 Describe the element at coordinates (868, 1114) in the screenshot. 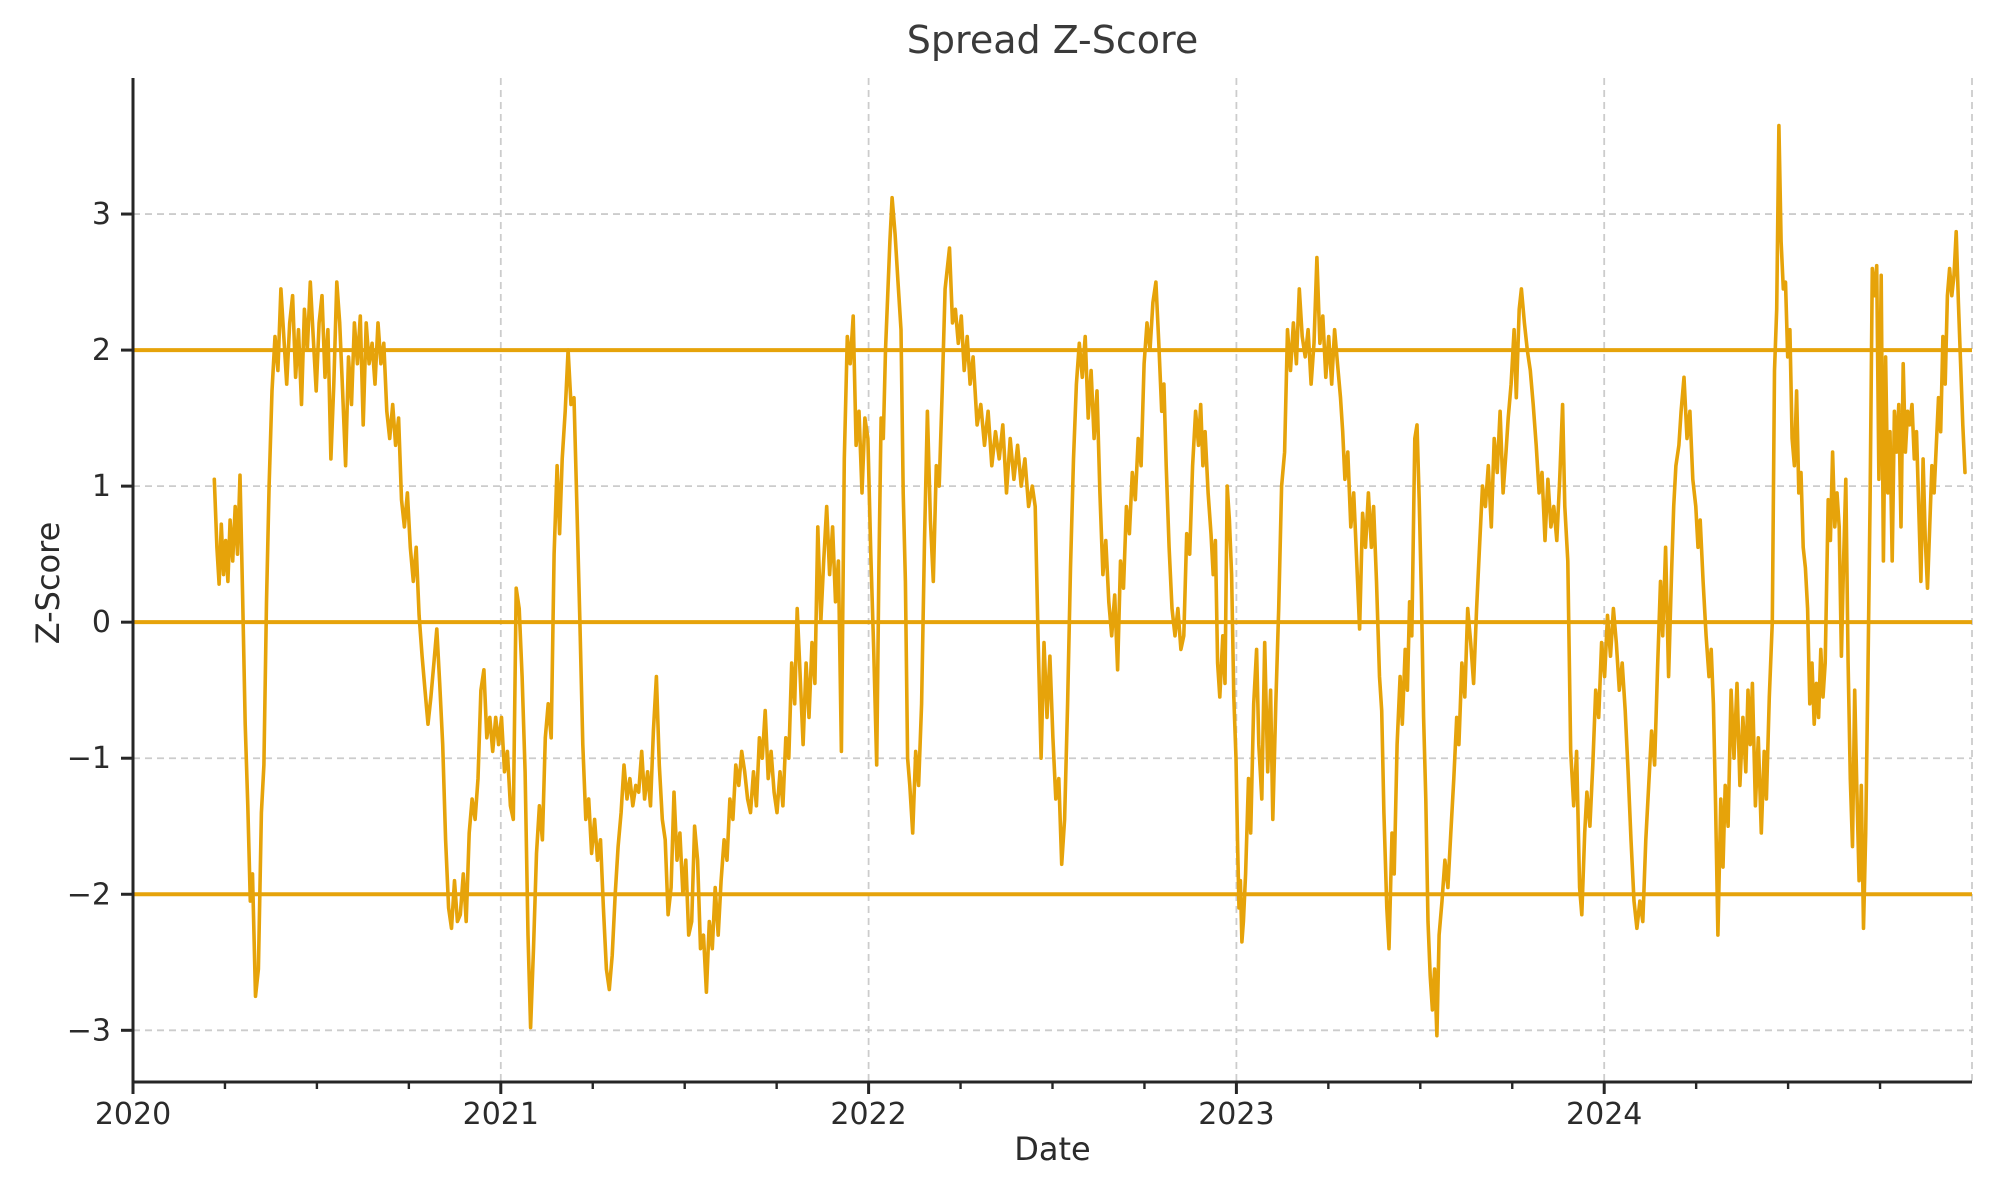

I see `x-tick-label: 2022` at that location.